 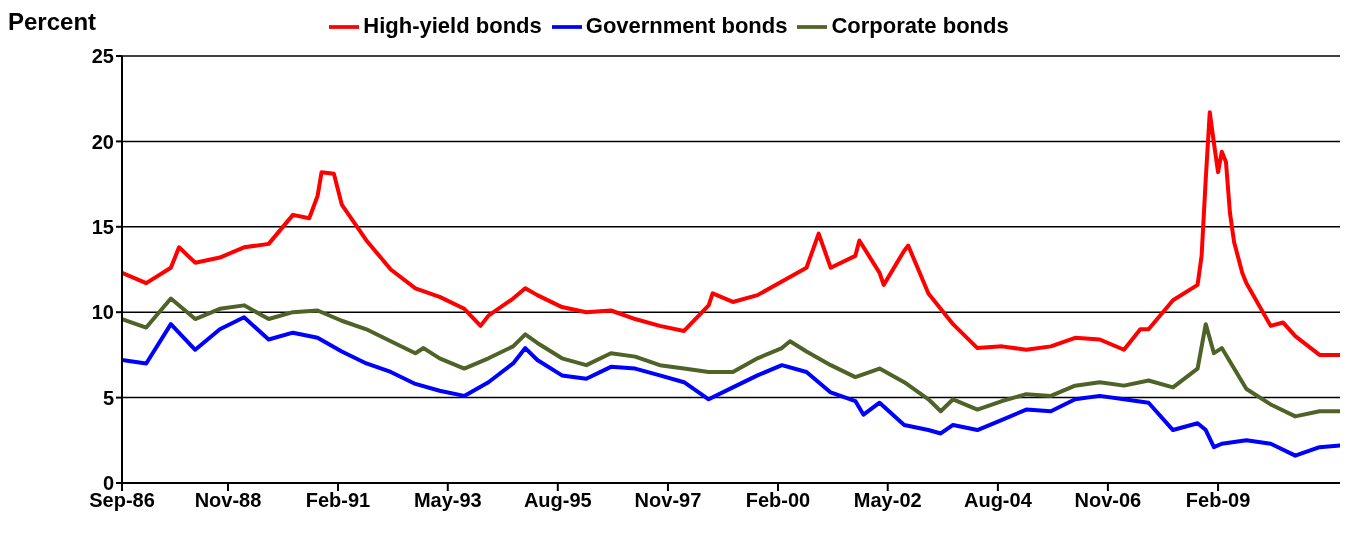 I want to click on legend-label: Corporate bonds, so click(x=920, y=25).